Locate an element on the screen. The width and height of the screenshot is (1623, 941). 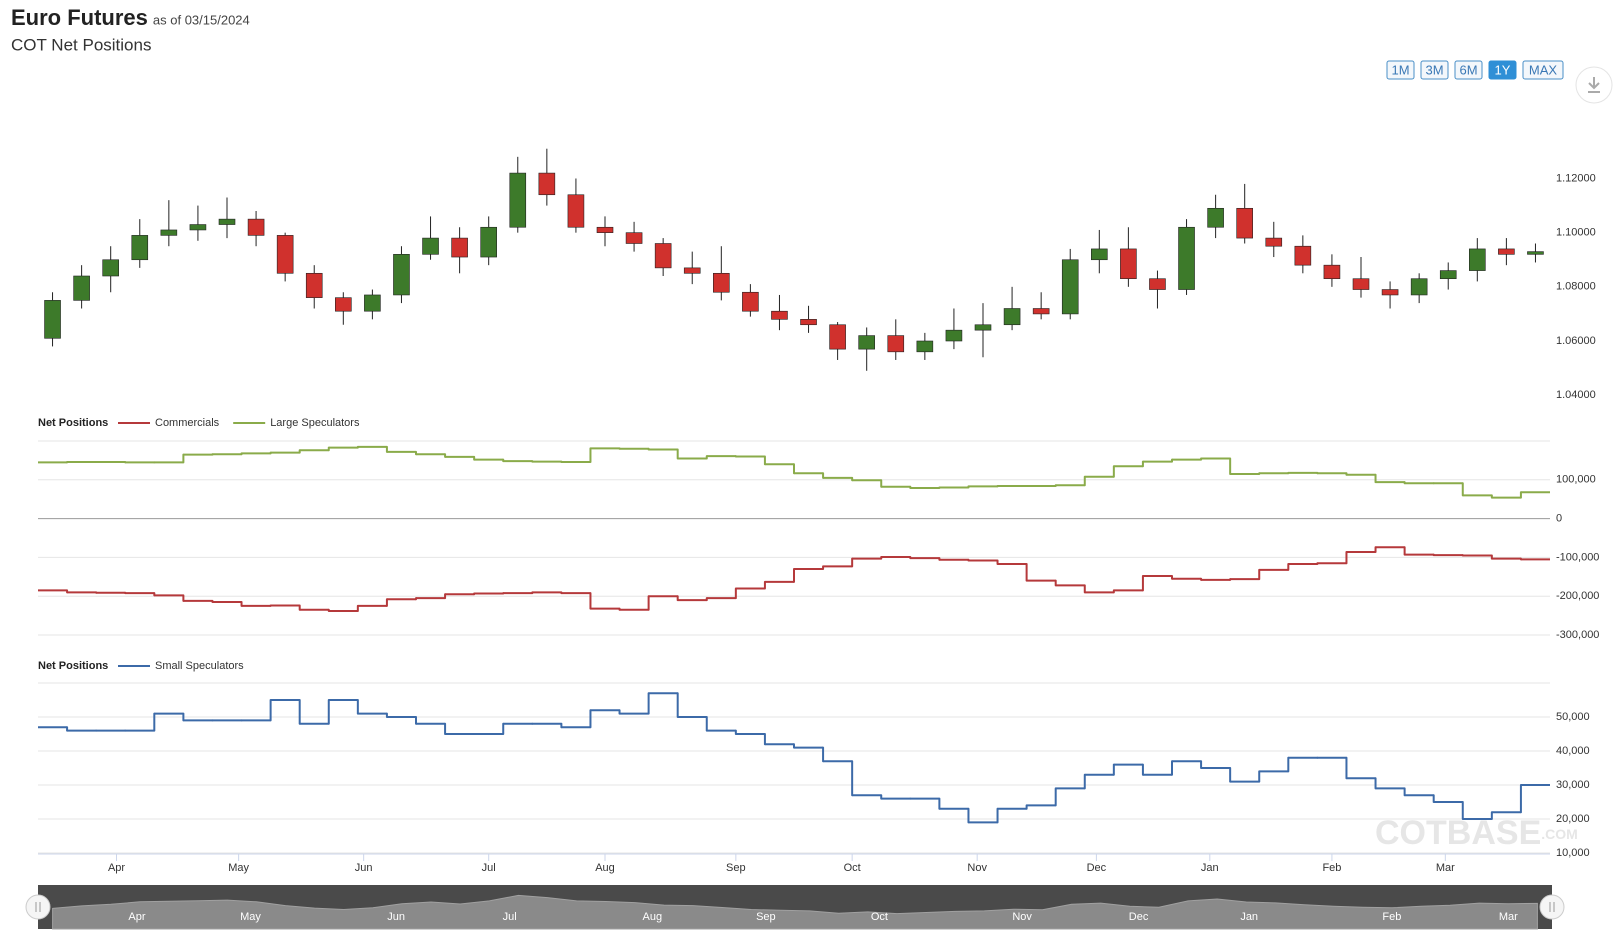
range-button: MAX is located at coordinates (1543, 70).